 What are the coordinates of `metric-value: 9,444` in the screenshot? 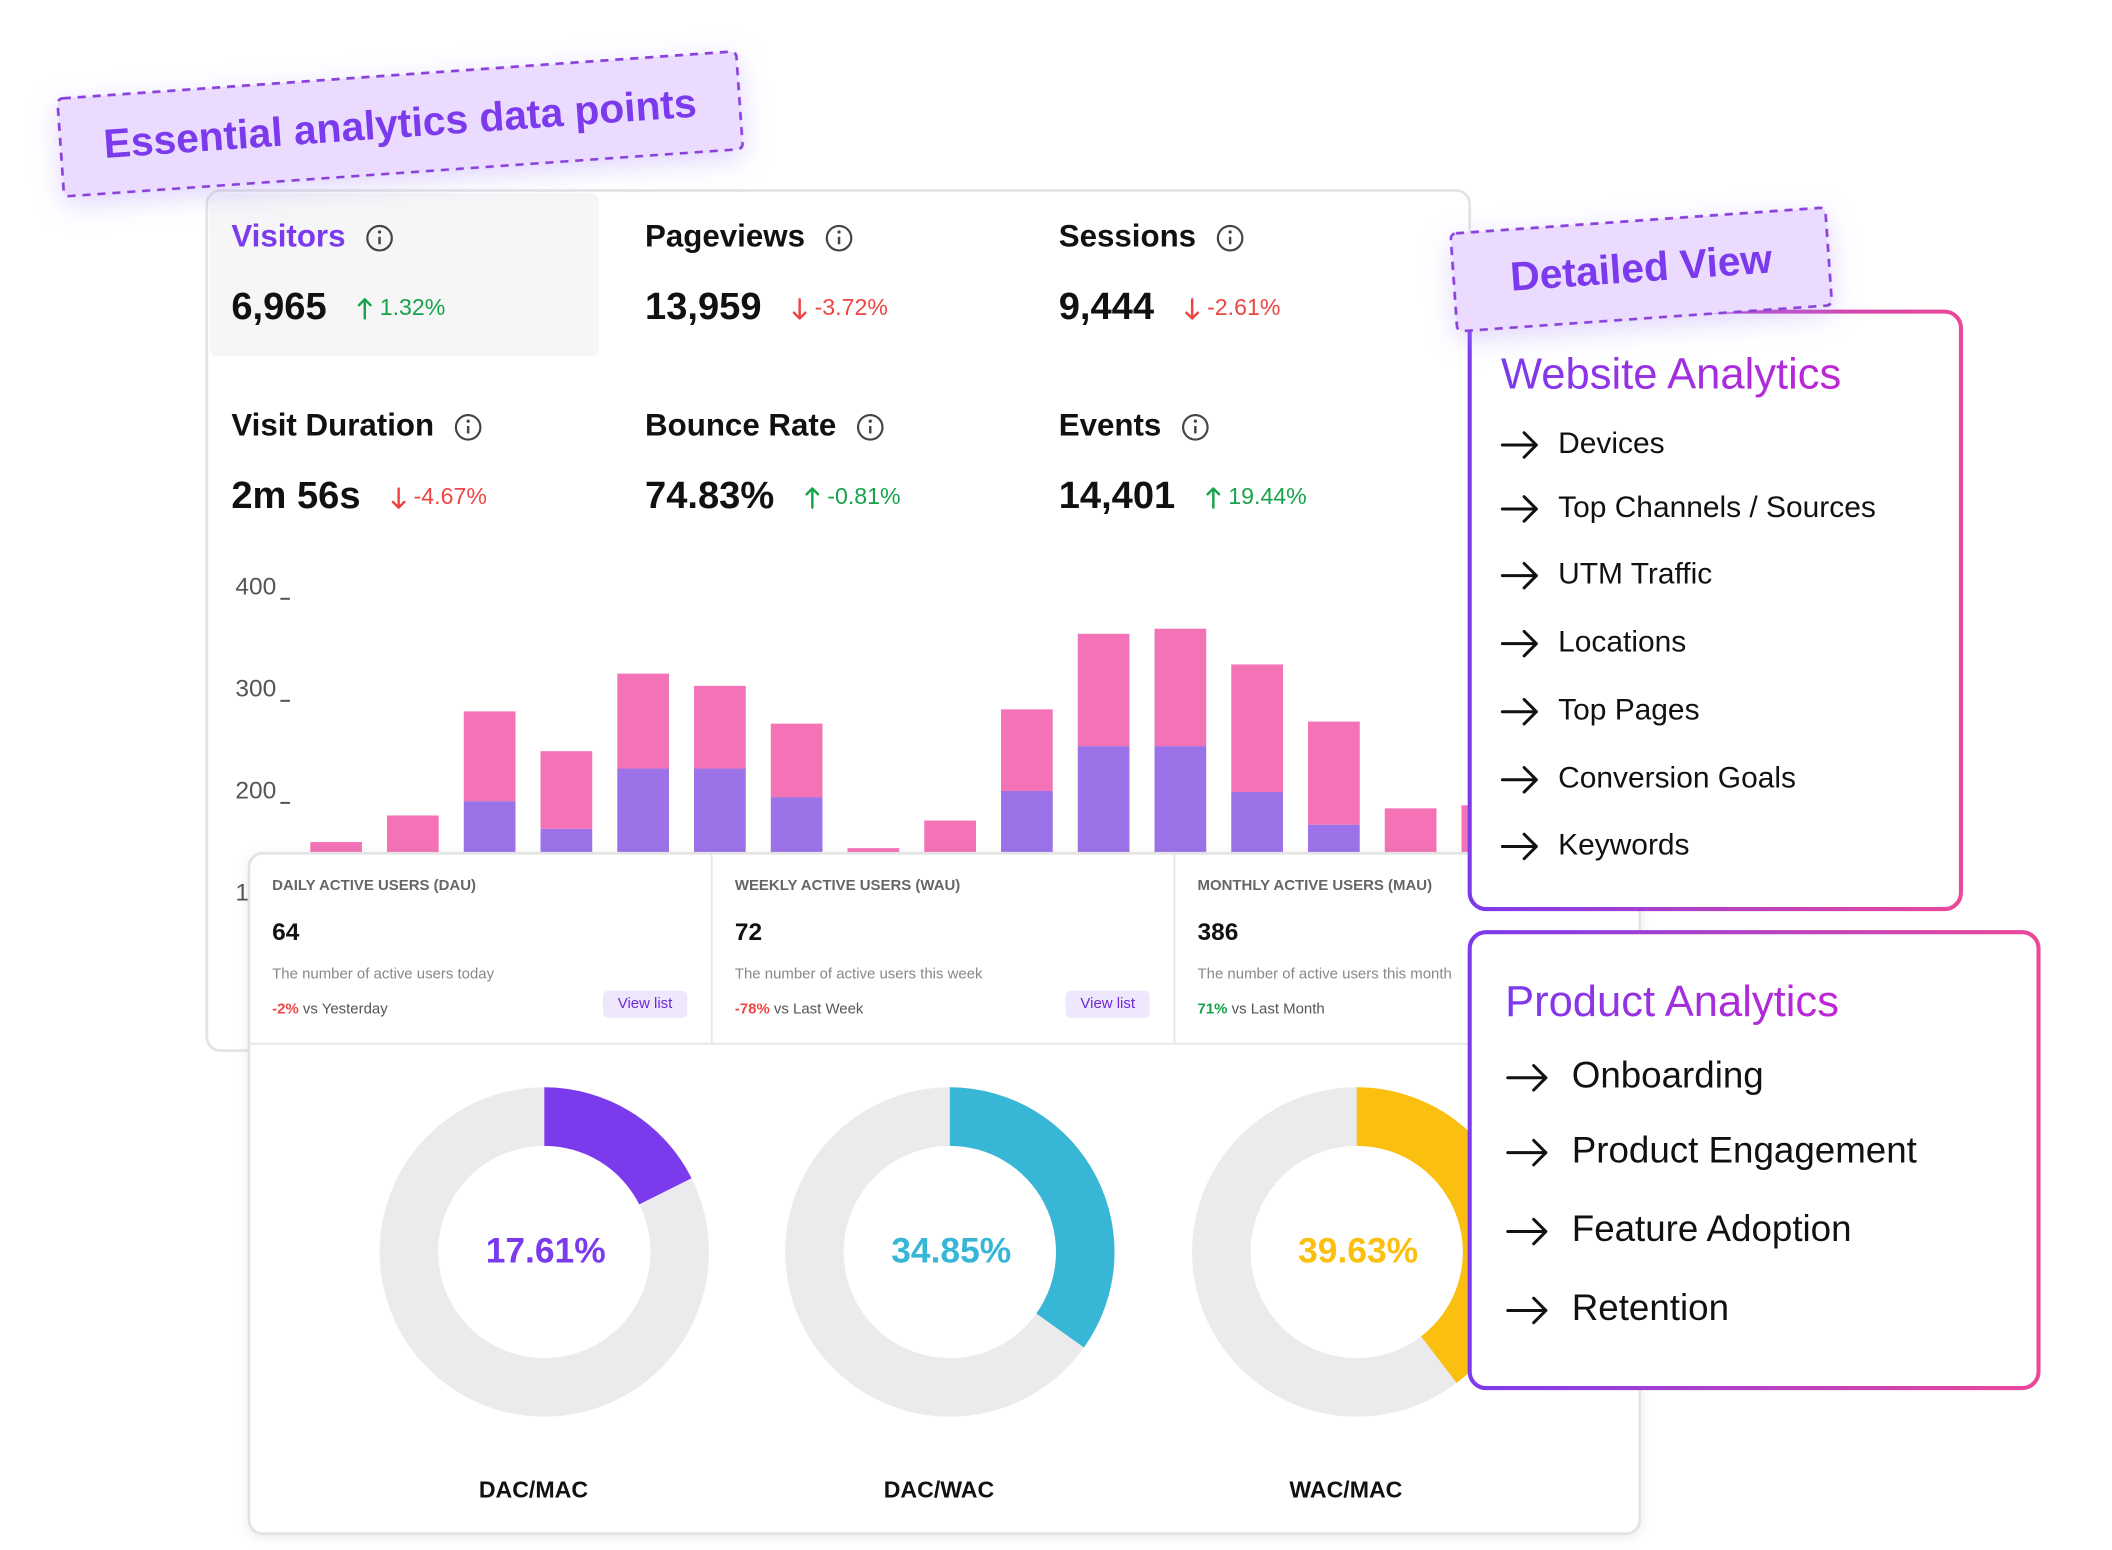 It's located at (1106, 307).